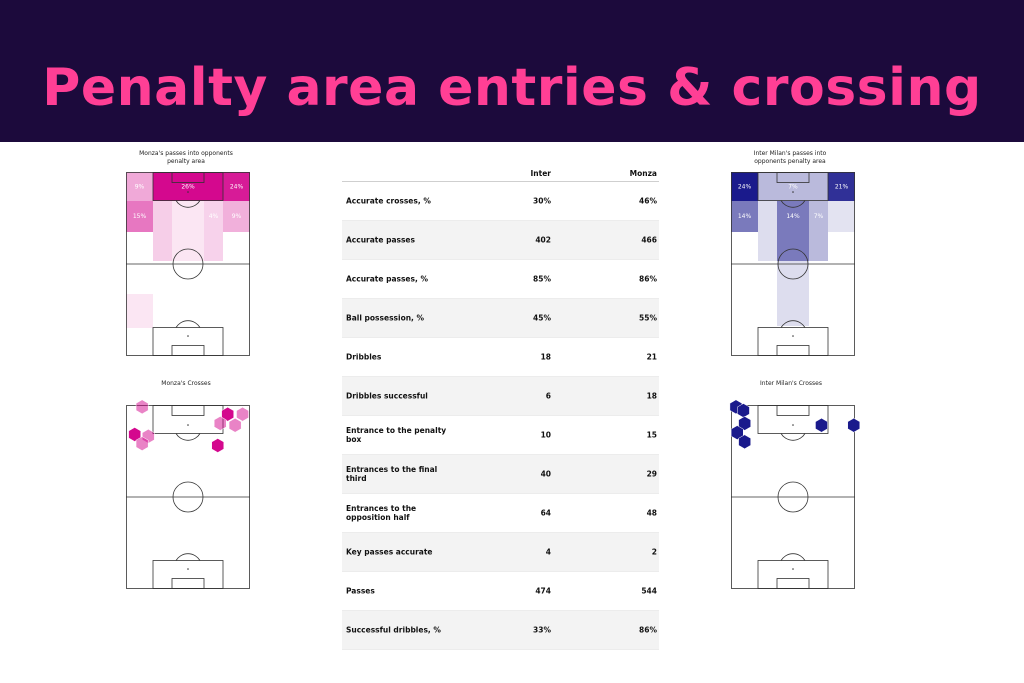 The width and height of the screenshot is (1024, 683). Describe the element at coordinates (387, 396) in the screenshot. I see `stat-label: Dribbles successful` at that location.